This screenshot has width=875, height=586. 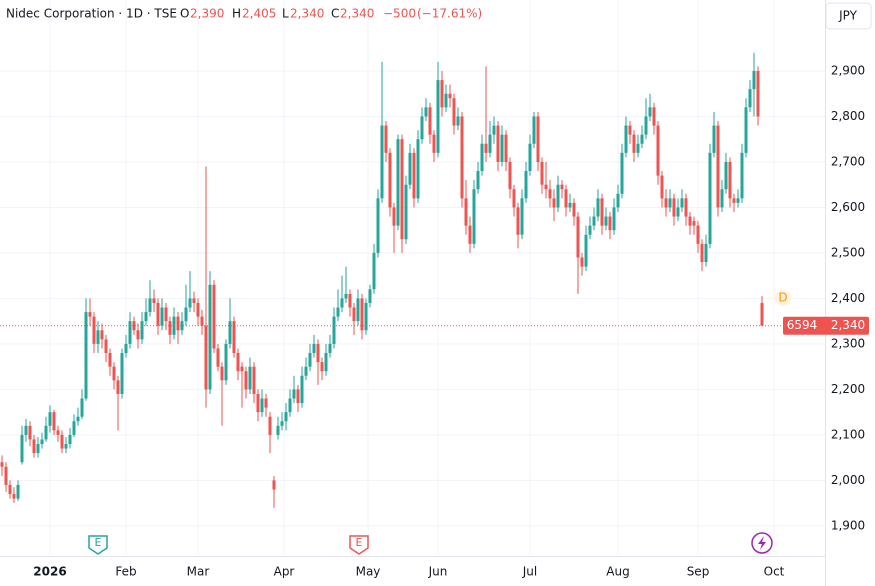 What do you see at coordinates (125, 572) in the screenshot?
I see `x-tick-label: Feb` at bounding box center [125, 572].